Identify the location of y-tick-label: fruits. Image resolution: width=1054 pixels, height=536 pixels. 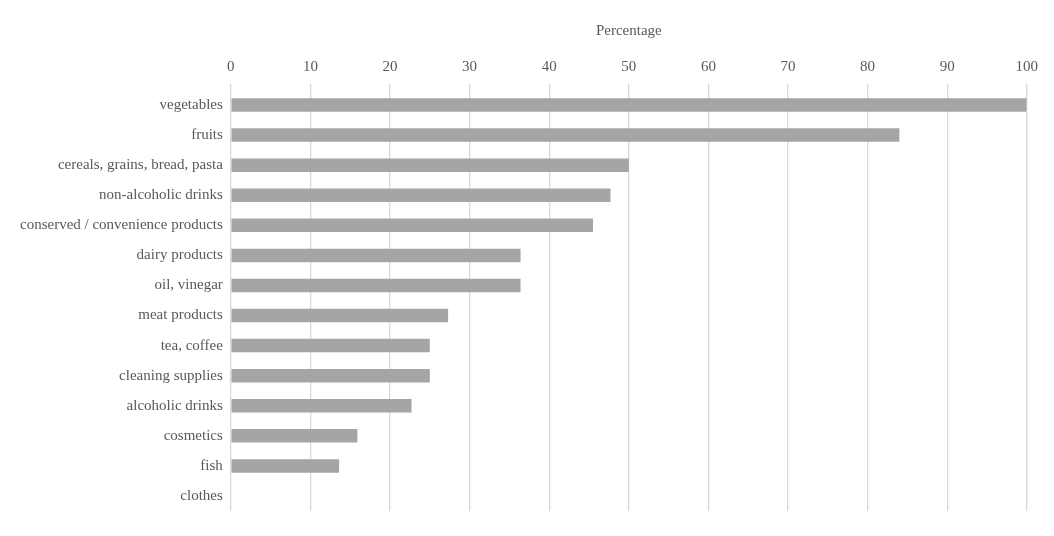
(207, 134).